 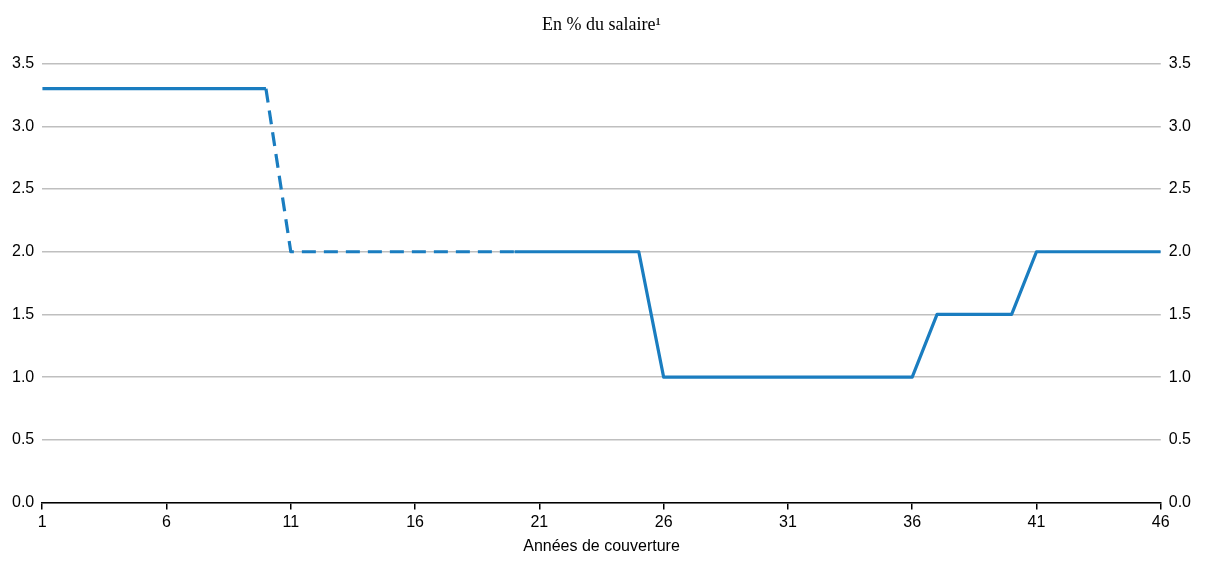 I want to click on y-tick-label: 1.0, so click(x=23, y=376).